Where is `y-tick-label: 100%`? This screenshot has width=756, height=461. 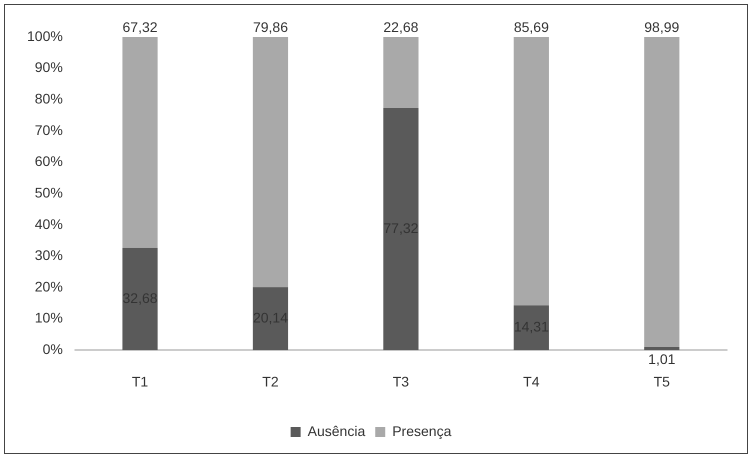 y-tick-label: 100% is located at coordinates (44, 36).